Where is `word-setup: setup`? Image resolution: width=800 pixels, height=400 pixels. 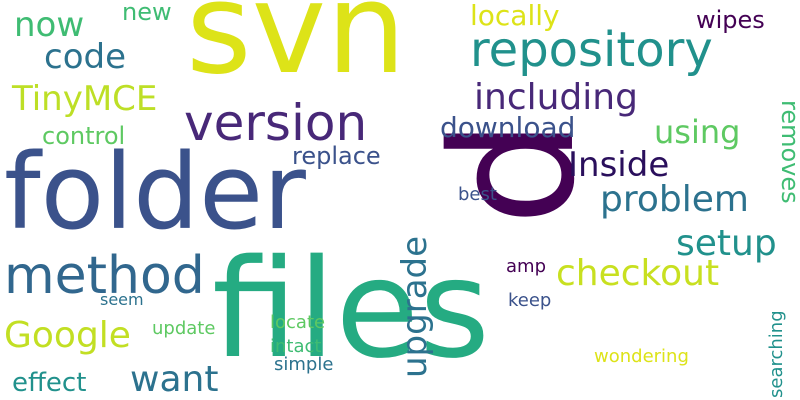 word-setup: setup is located at coordinates (726, 243).